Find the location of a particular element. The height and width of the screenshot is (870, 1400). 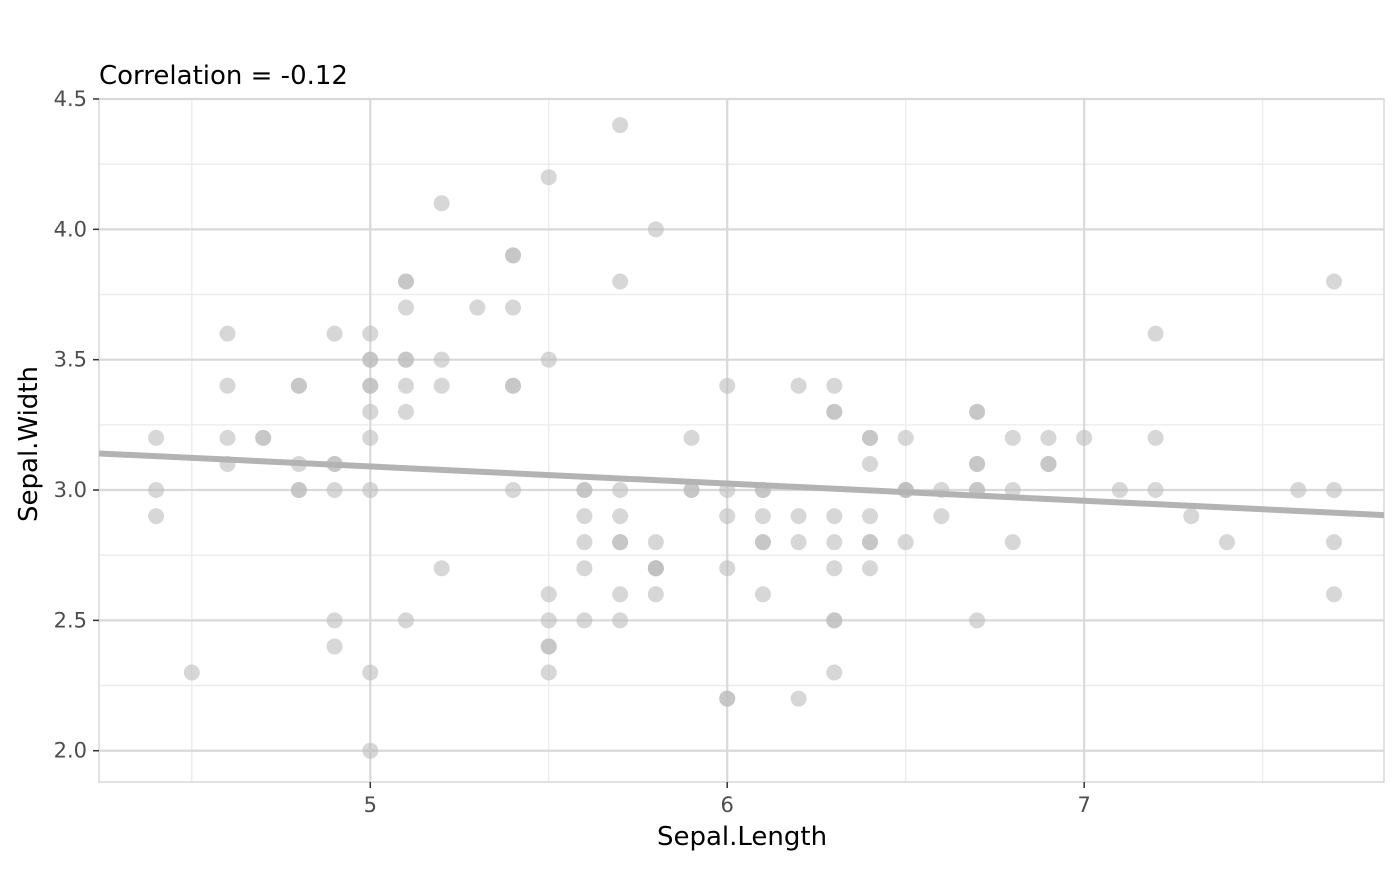

x-axis-title: Sepal.Length is located at coordinates (742, 837).